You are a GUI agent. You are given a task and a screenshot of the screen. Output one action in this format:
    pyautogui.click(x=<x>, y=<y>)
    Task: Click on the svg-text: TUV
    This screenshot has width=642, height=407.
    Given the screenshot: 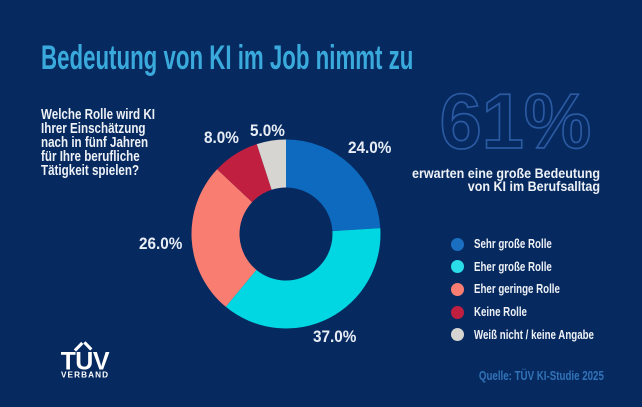 What is the action you would take?
    pyautogui.click(x=85, y=362)
    